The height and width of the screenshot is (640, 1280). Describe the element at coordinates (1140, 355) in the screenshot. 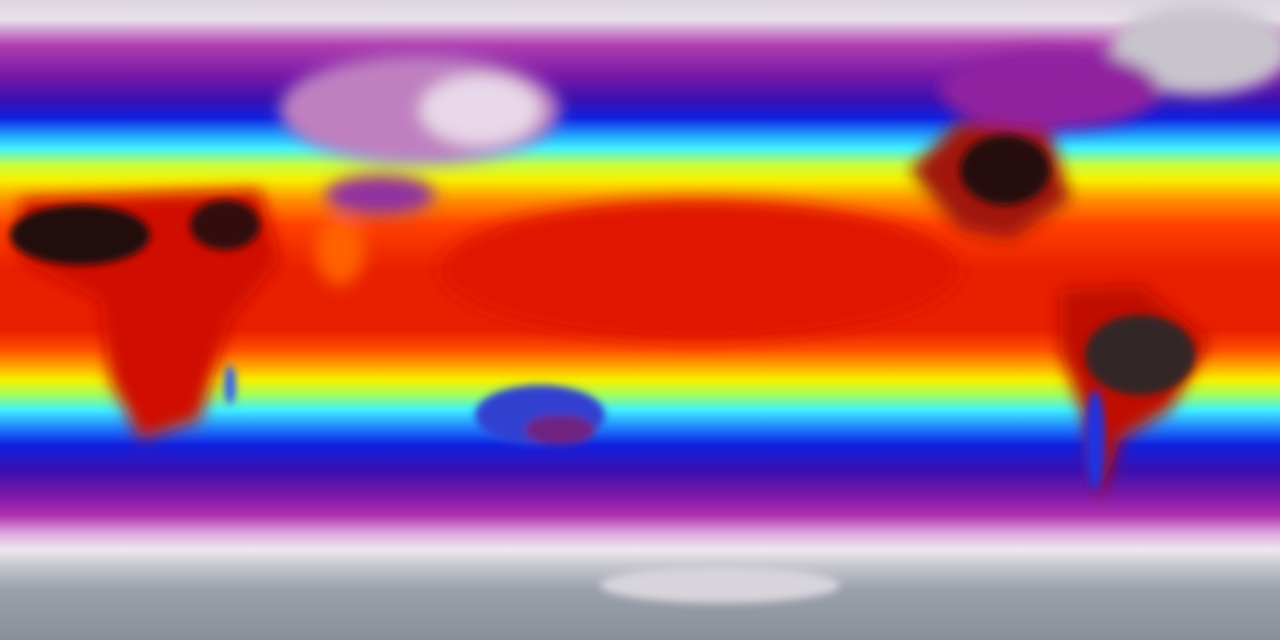

I see `amazon-hot` at that location.